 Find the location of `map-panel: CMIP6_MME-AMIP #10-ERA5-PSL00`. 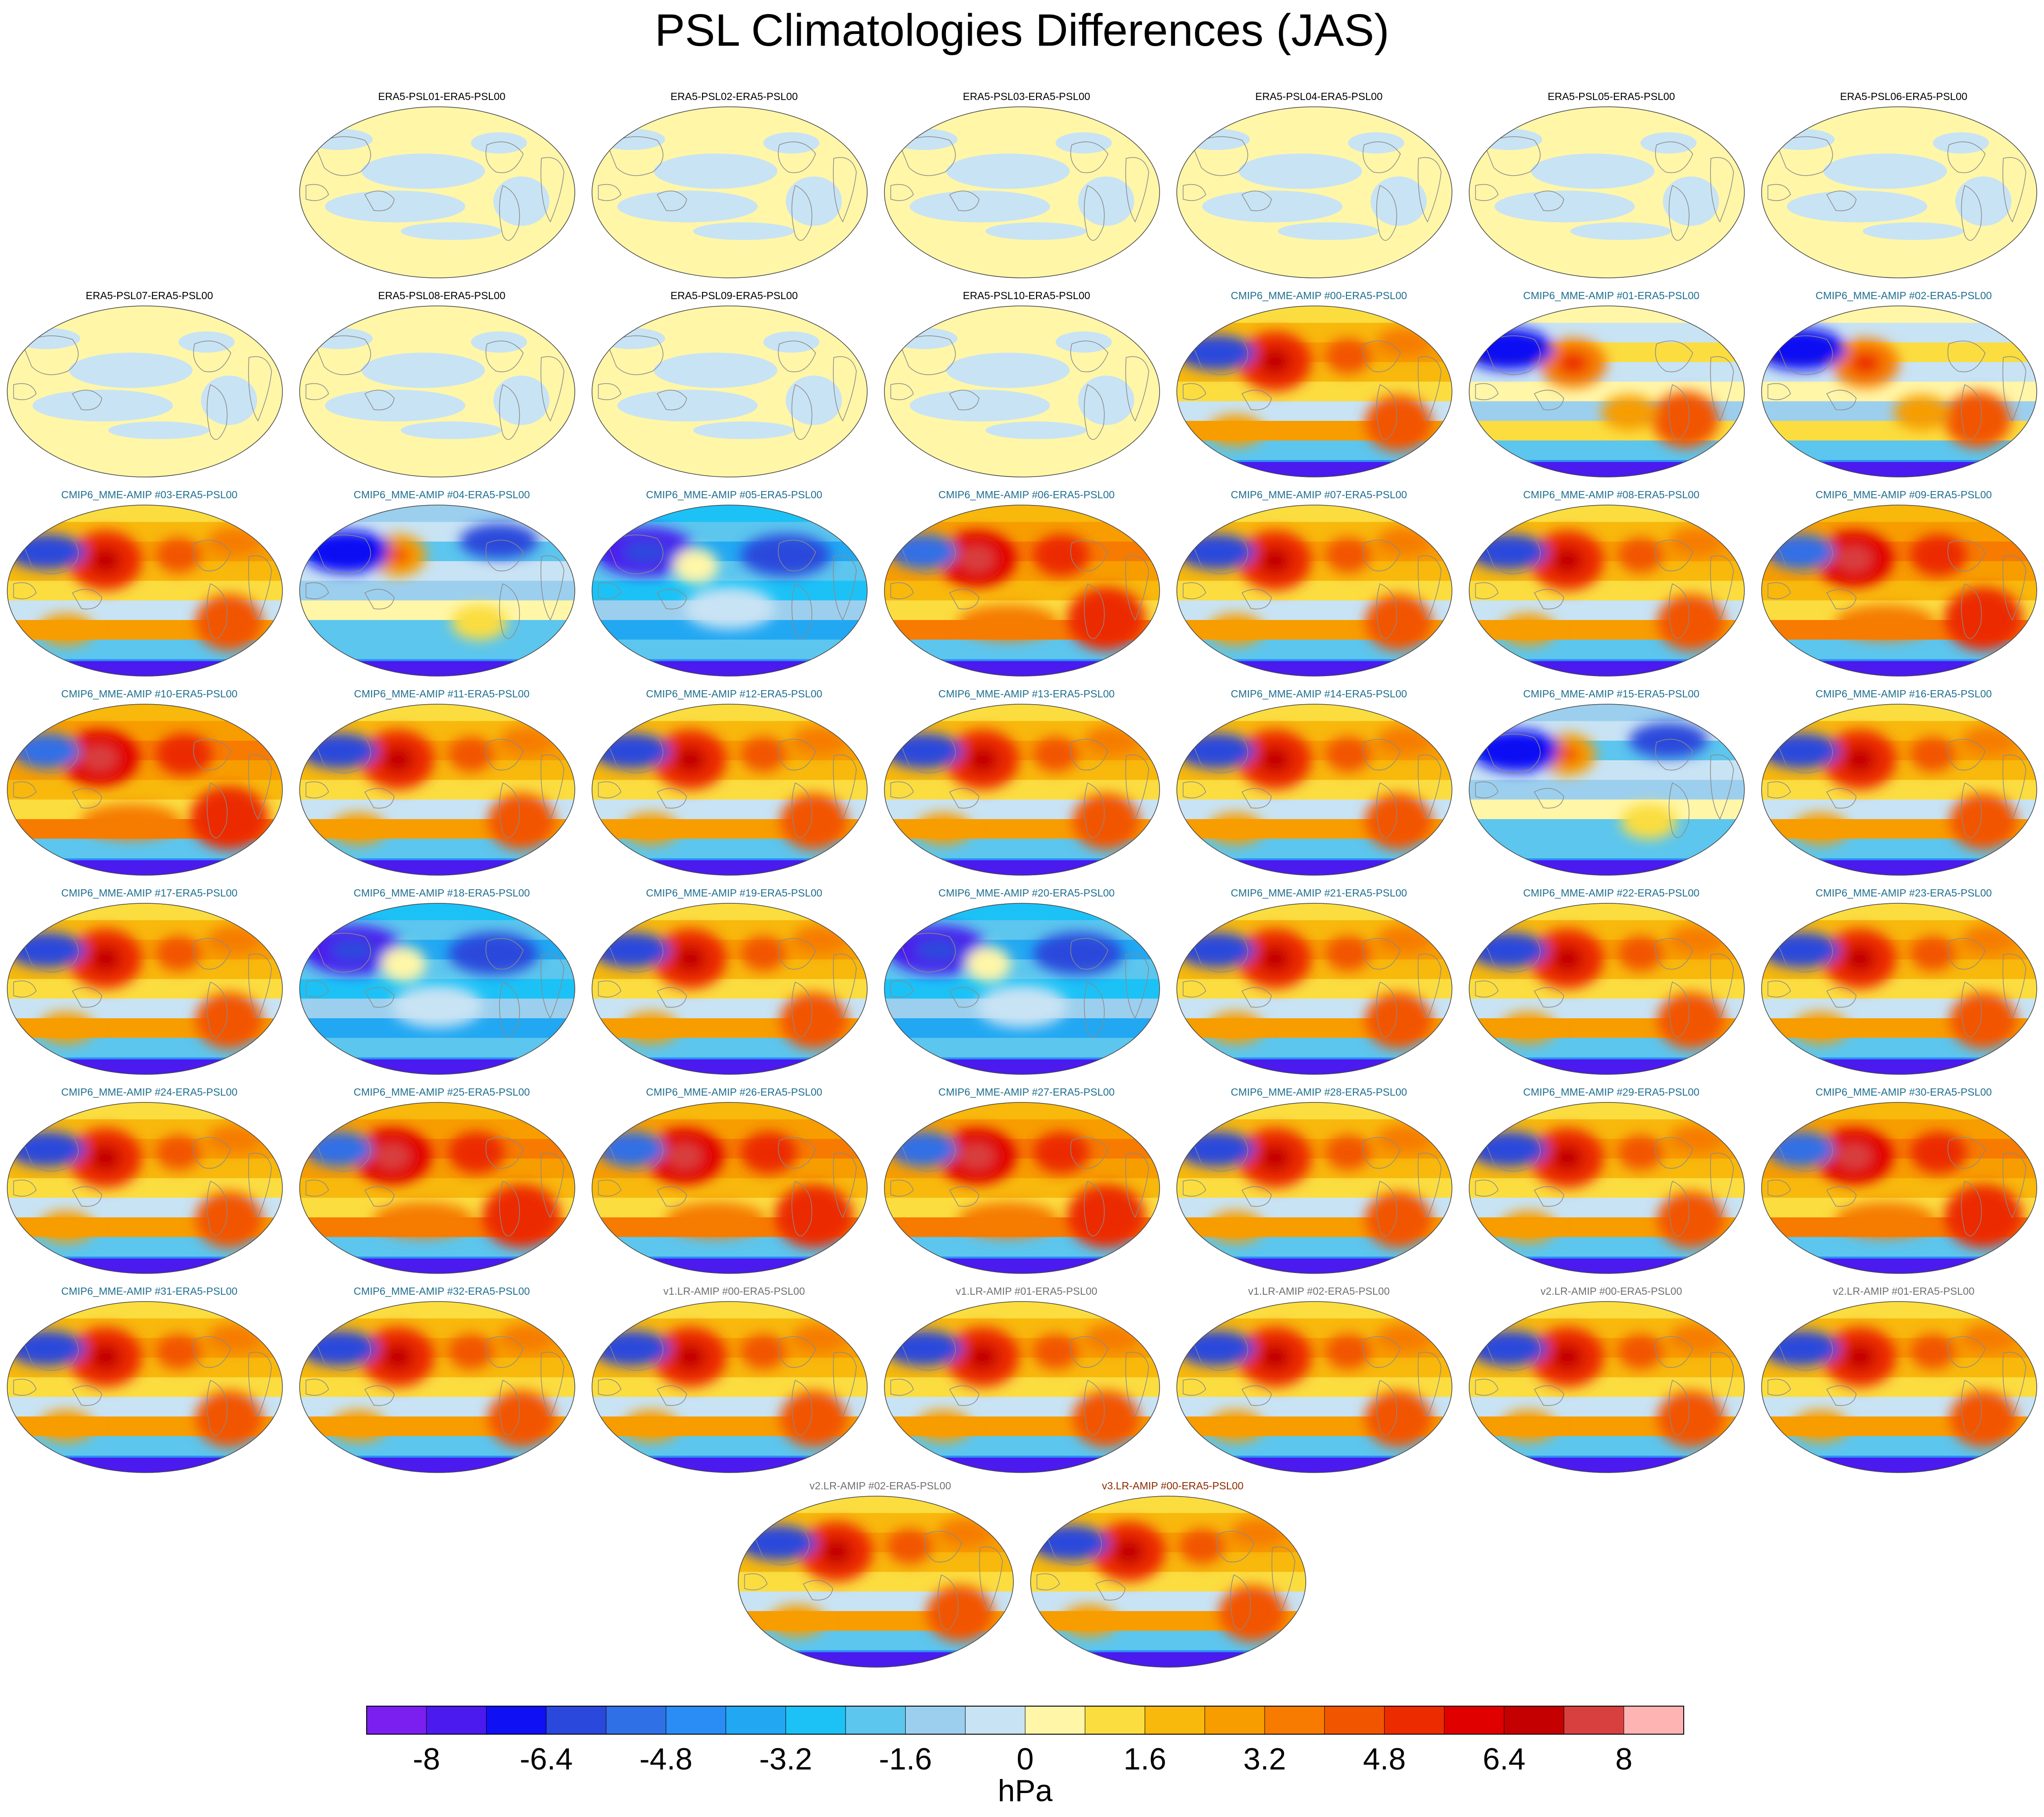

map-panel: CMIP6_MME-AMIP #10-ERA5-PSL00 is located at coordinates (149, 787).